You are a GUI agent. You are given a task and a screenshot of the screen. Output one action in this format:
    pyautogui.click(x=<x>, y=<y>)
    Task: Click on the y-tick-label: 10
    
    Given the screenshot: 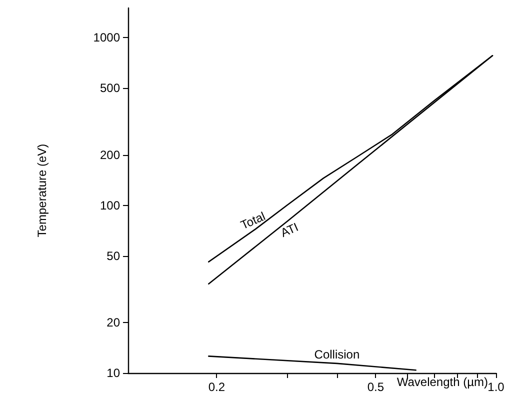 What is the action you would take?
    pyautogui.click(x=113, y=373)
    